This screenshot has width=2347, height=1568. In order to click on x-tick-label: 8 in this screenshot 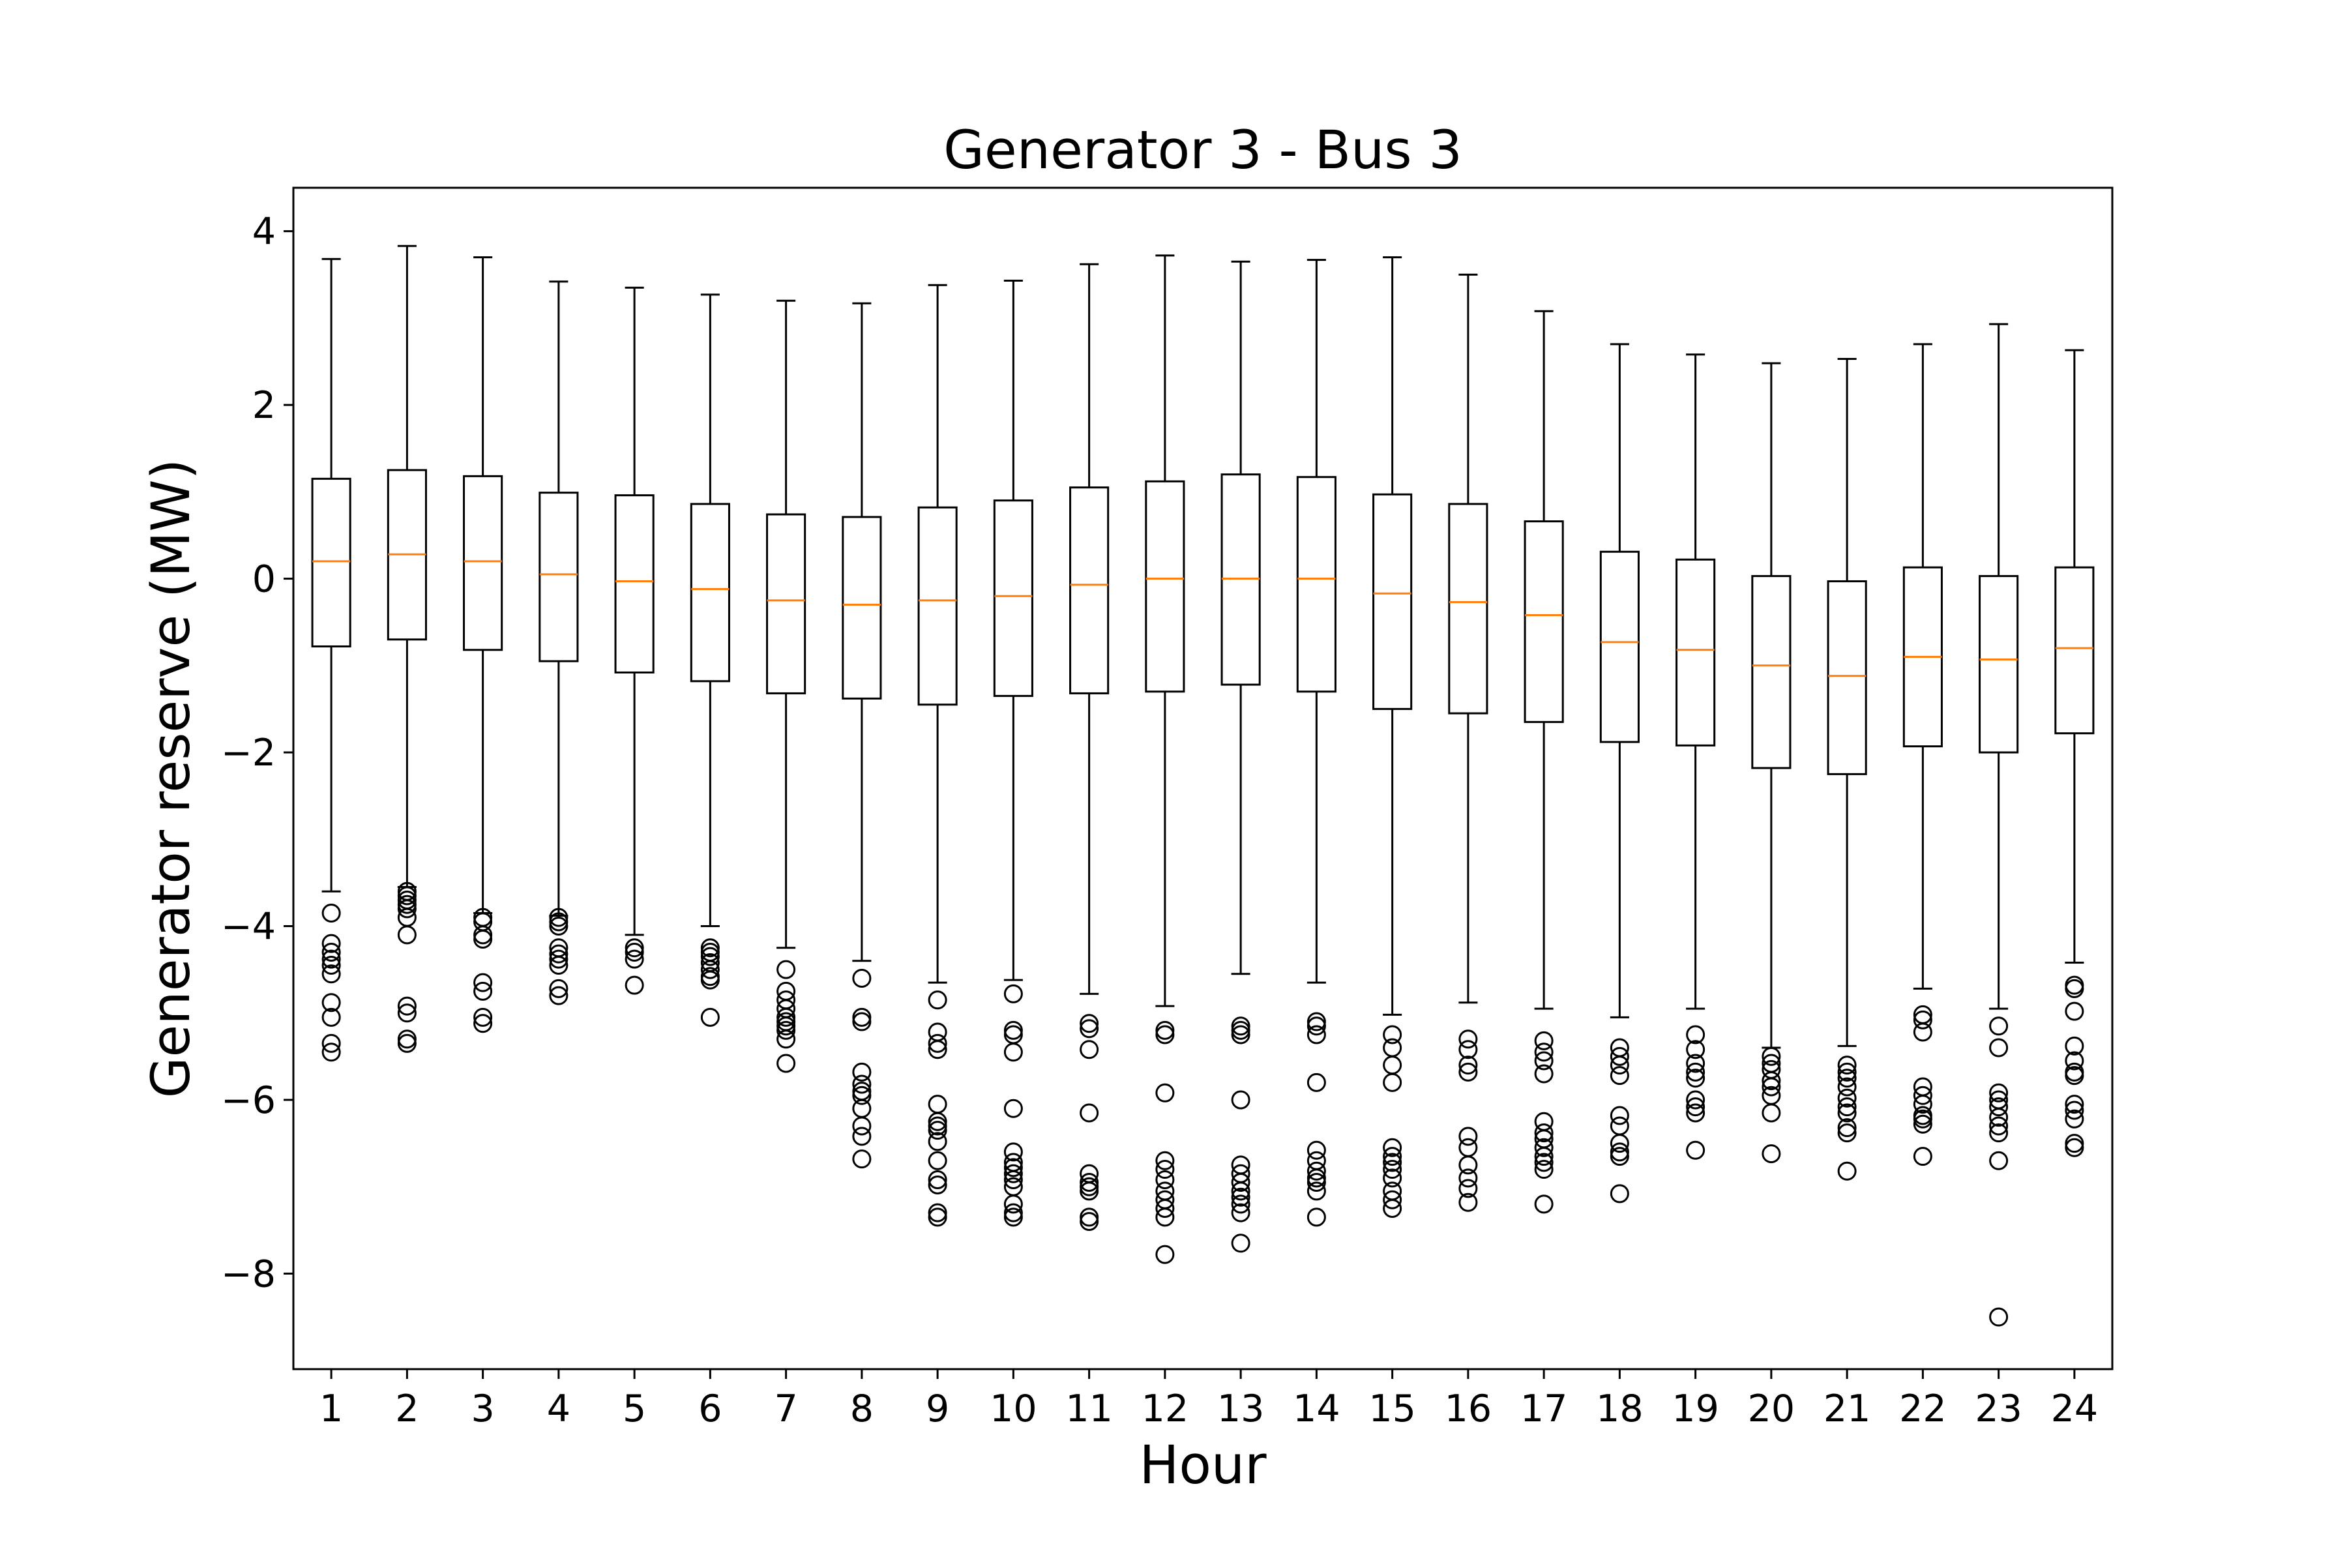, I will do `click(862, 1409)`.